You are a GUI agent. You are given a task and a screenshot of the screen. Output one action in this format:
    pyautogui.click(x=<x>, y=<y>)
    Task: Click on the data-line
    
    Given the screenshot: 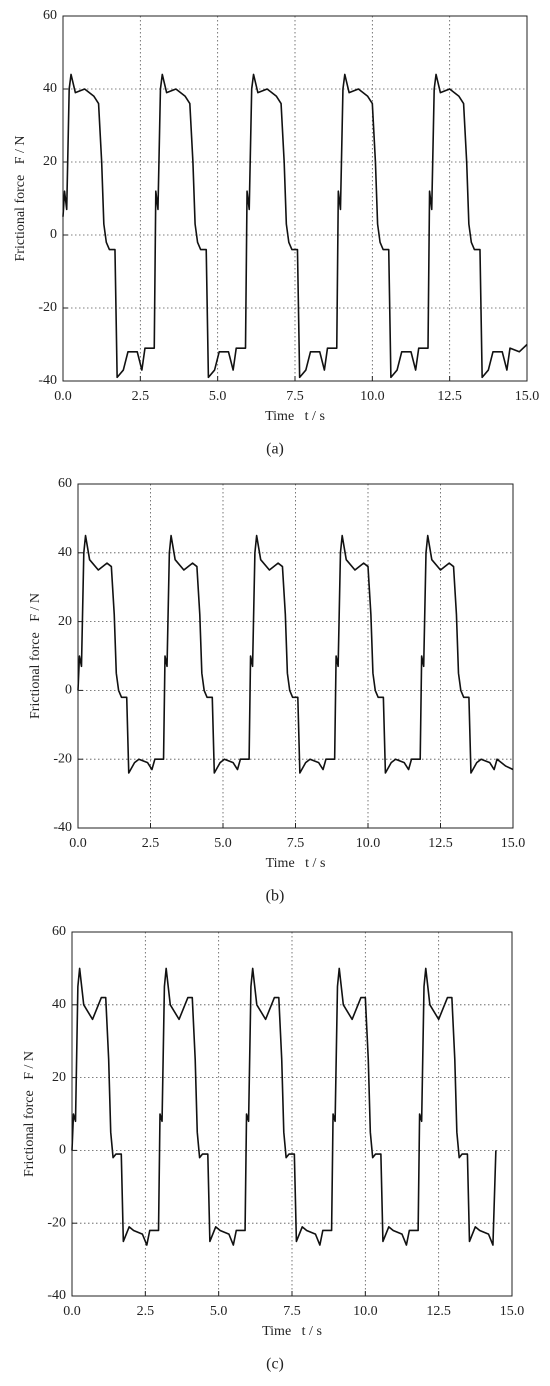 What is the action you would take?
    pyautogui.click(x=295, y=654)
    